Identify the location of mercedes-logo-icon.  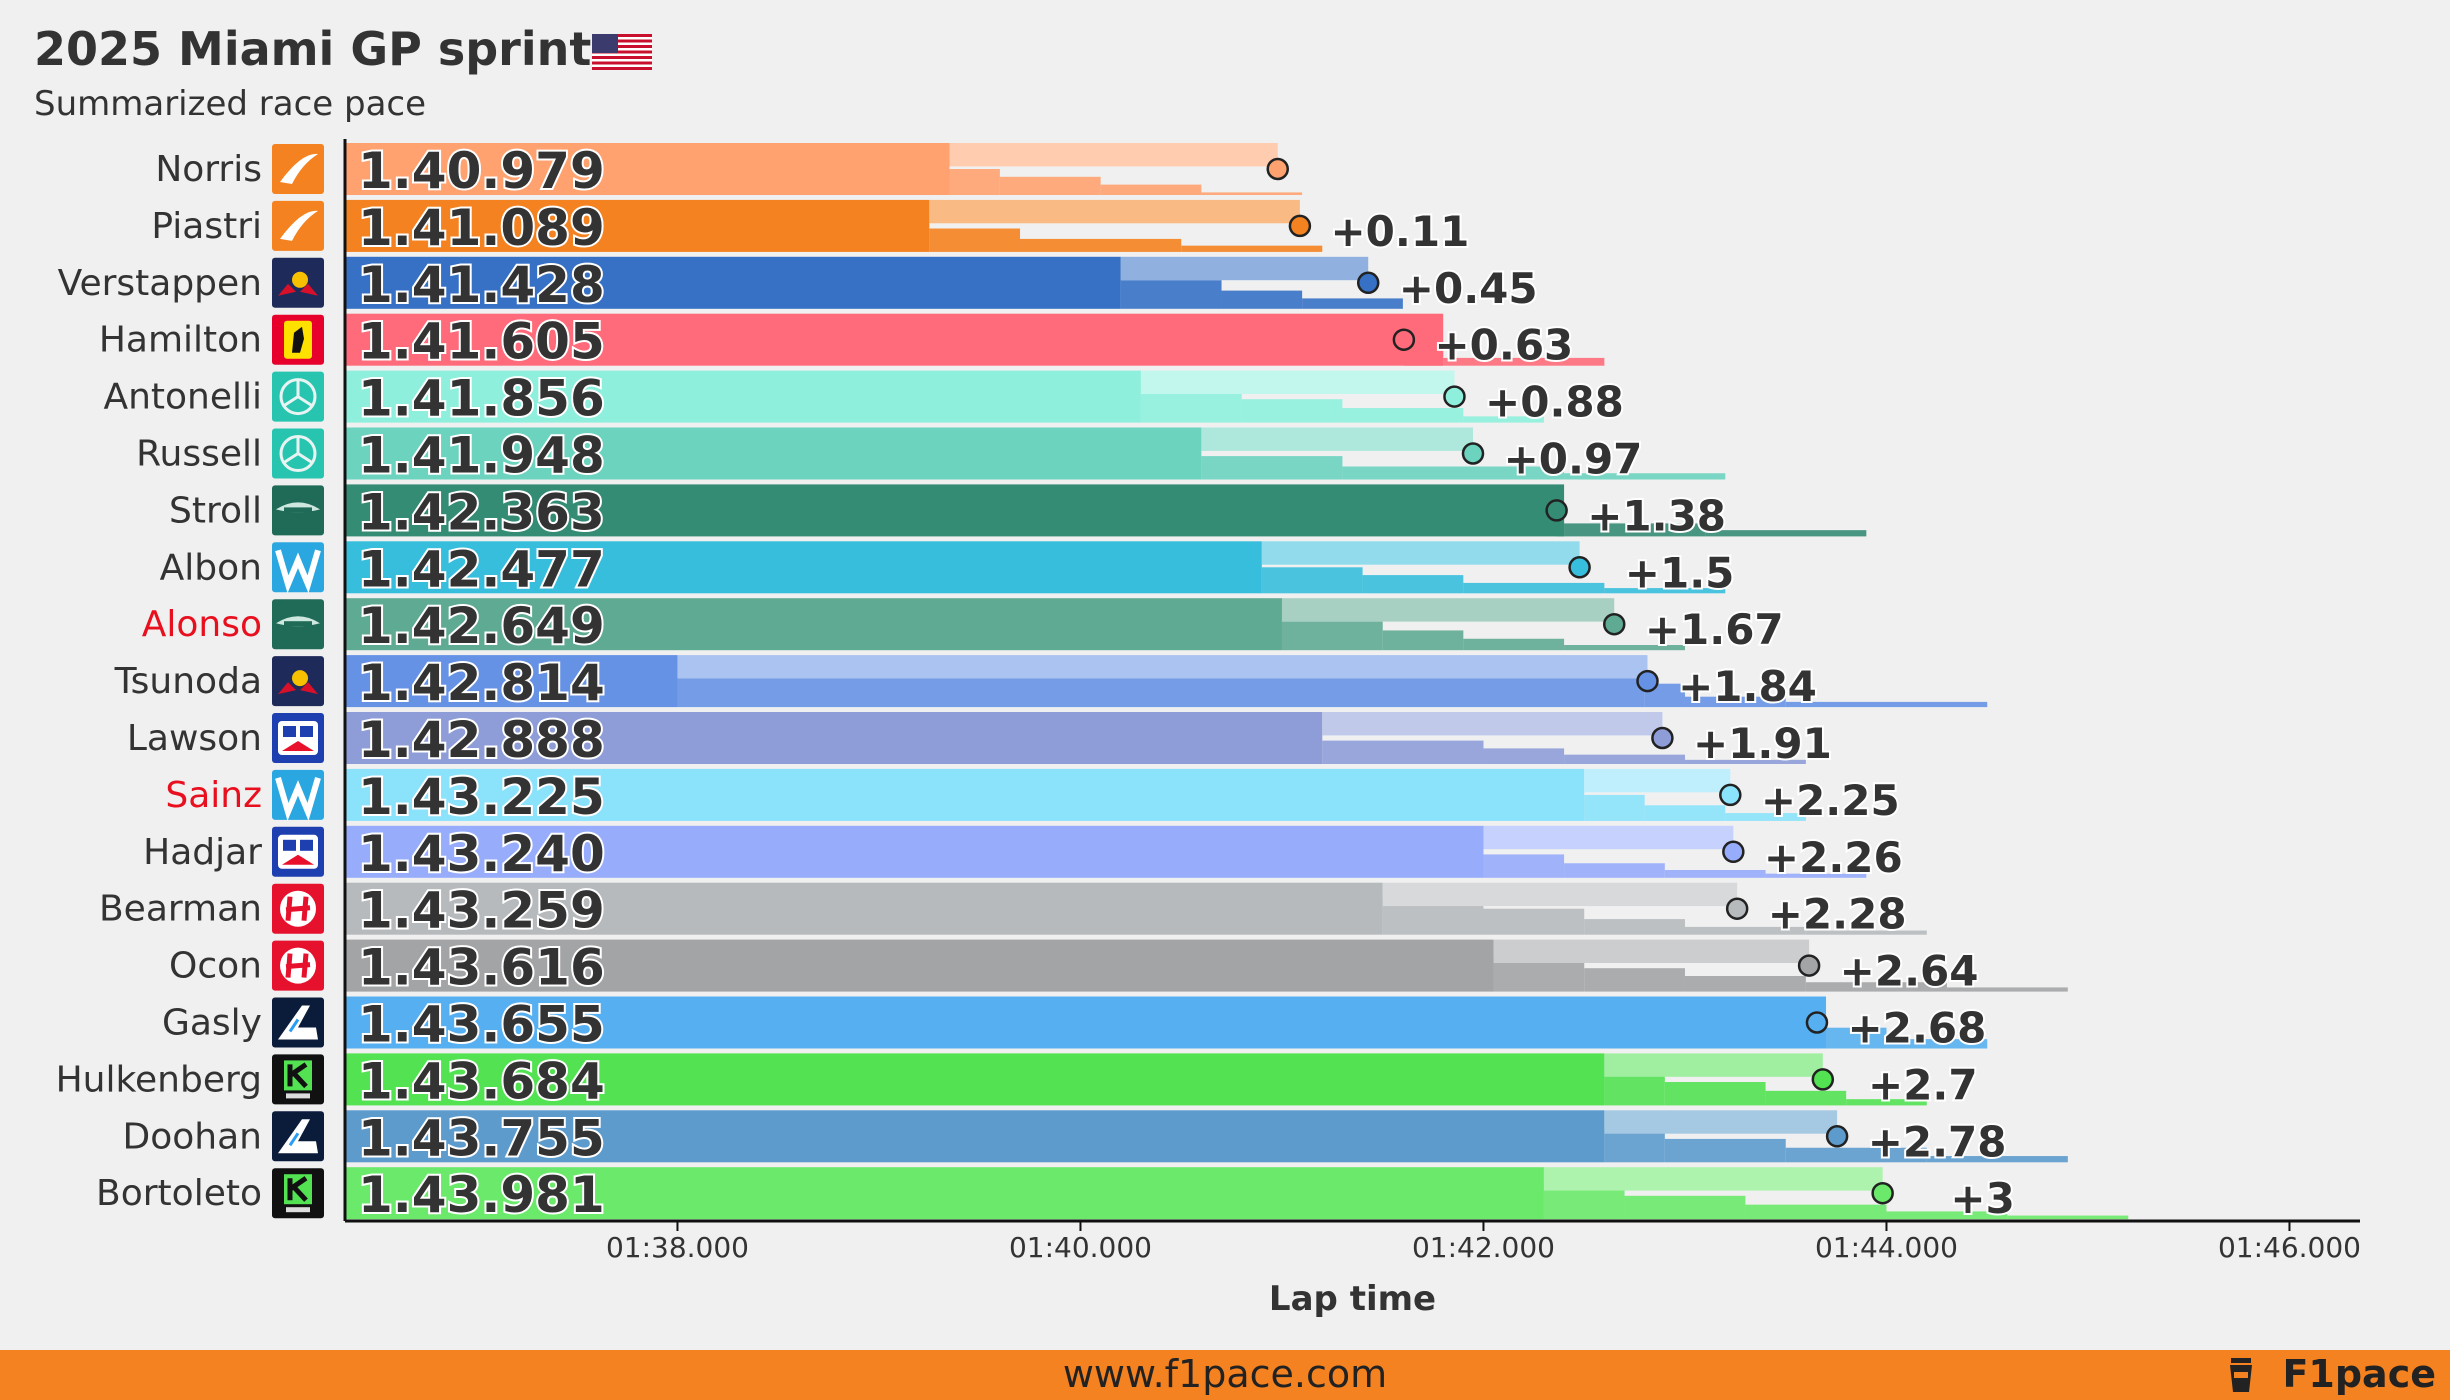
(298, 453).